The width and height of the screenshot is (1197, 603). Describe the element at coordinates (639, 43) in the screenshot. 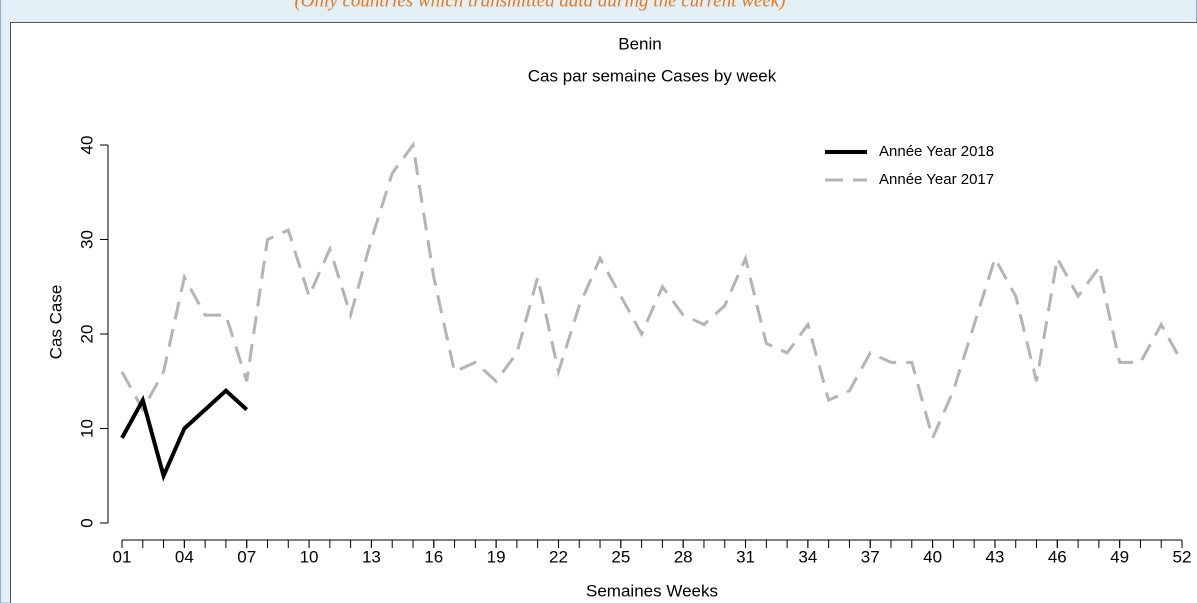

I see `chart-title: Benin` at that location.